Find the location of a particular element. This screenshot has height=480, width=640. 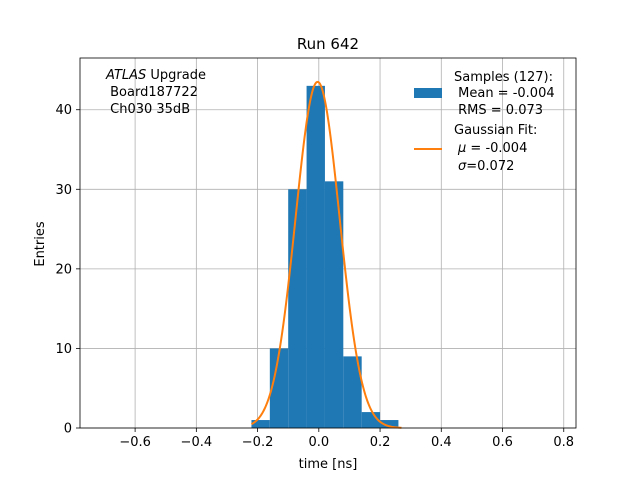

y-axis-ticks: 0 10 20 30 40 is located at coordinates (67, 270).